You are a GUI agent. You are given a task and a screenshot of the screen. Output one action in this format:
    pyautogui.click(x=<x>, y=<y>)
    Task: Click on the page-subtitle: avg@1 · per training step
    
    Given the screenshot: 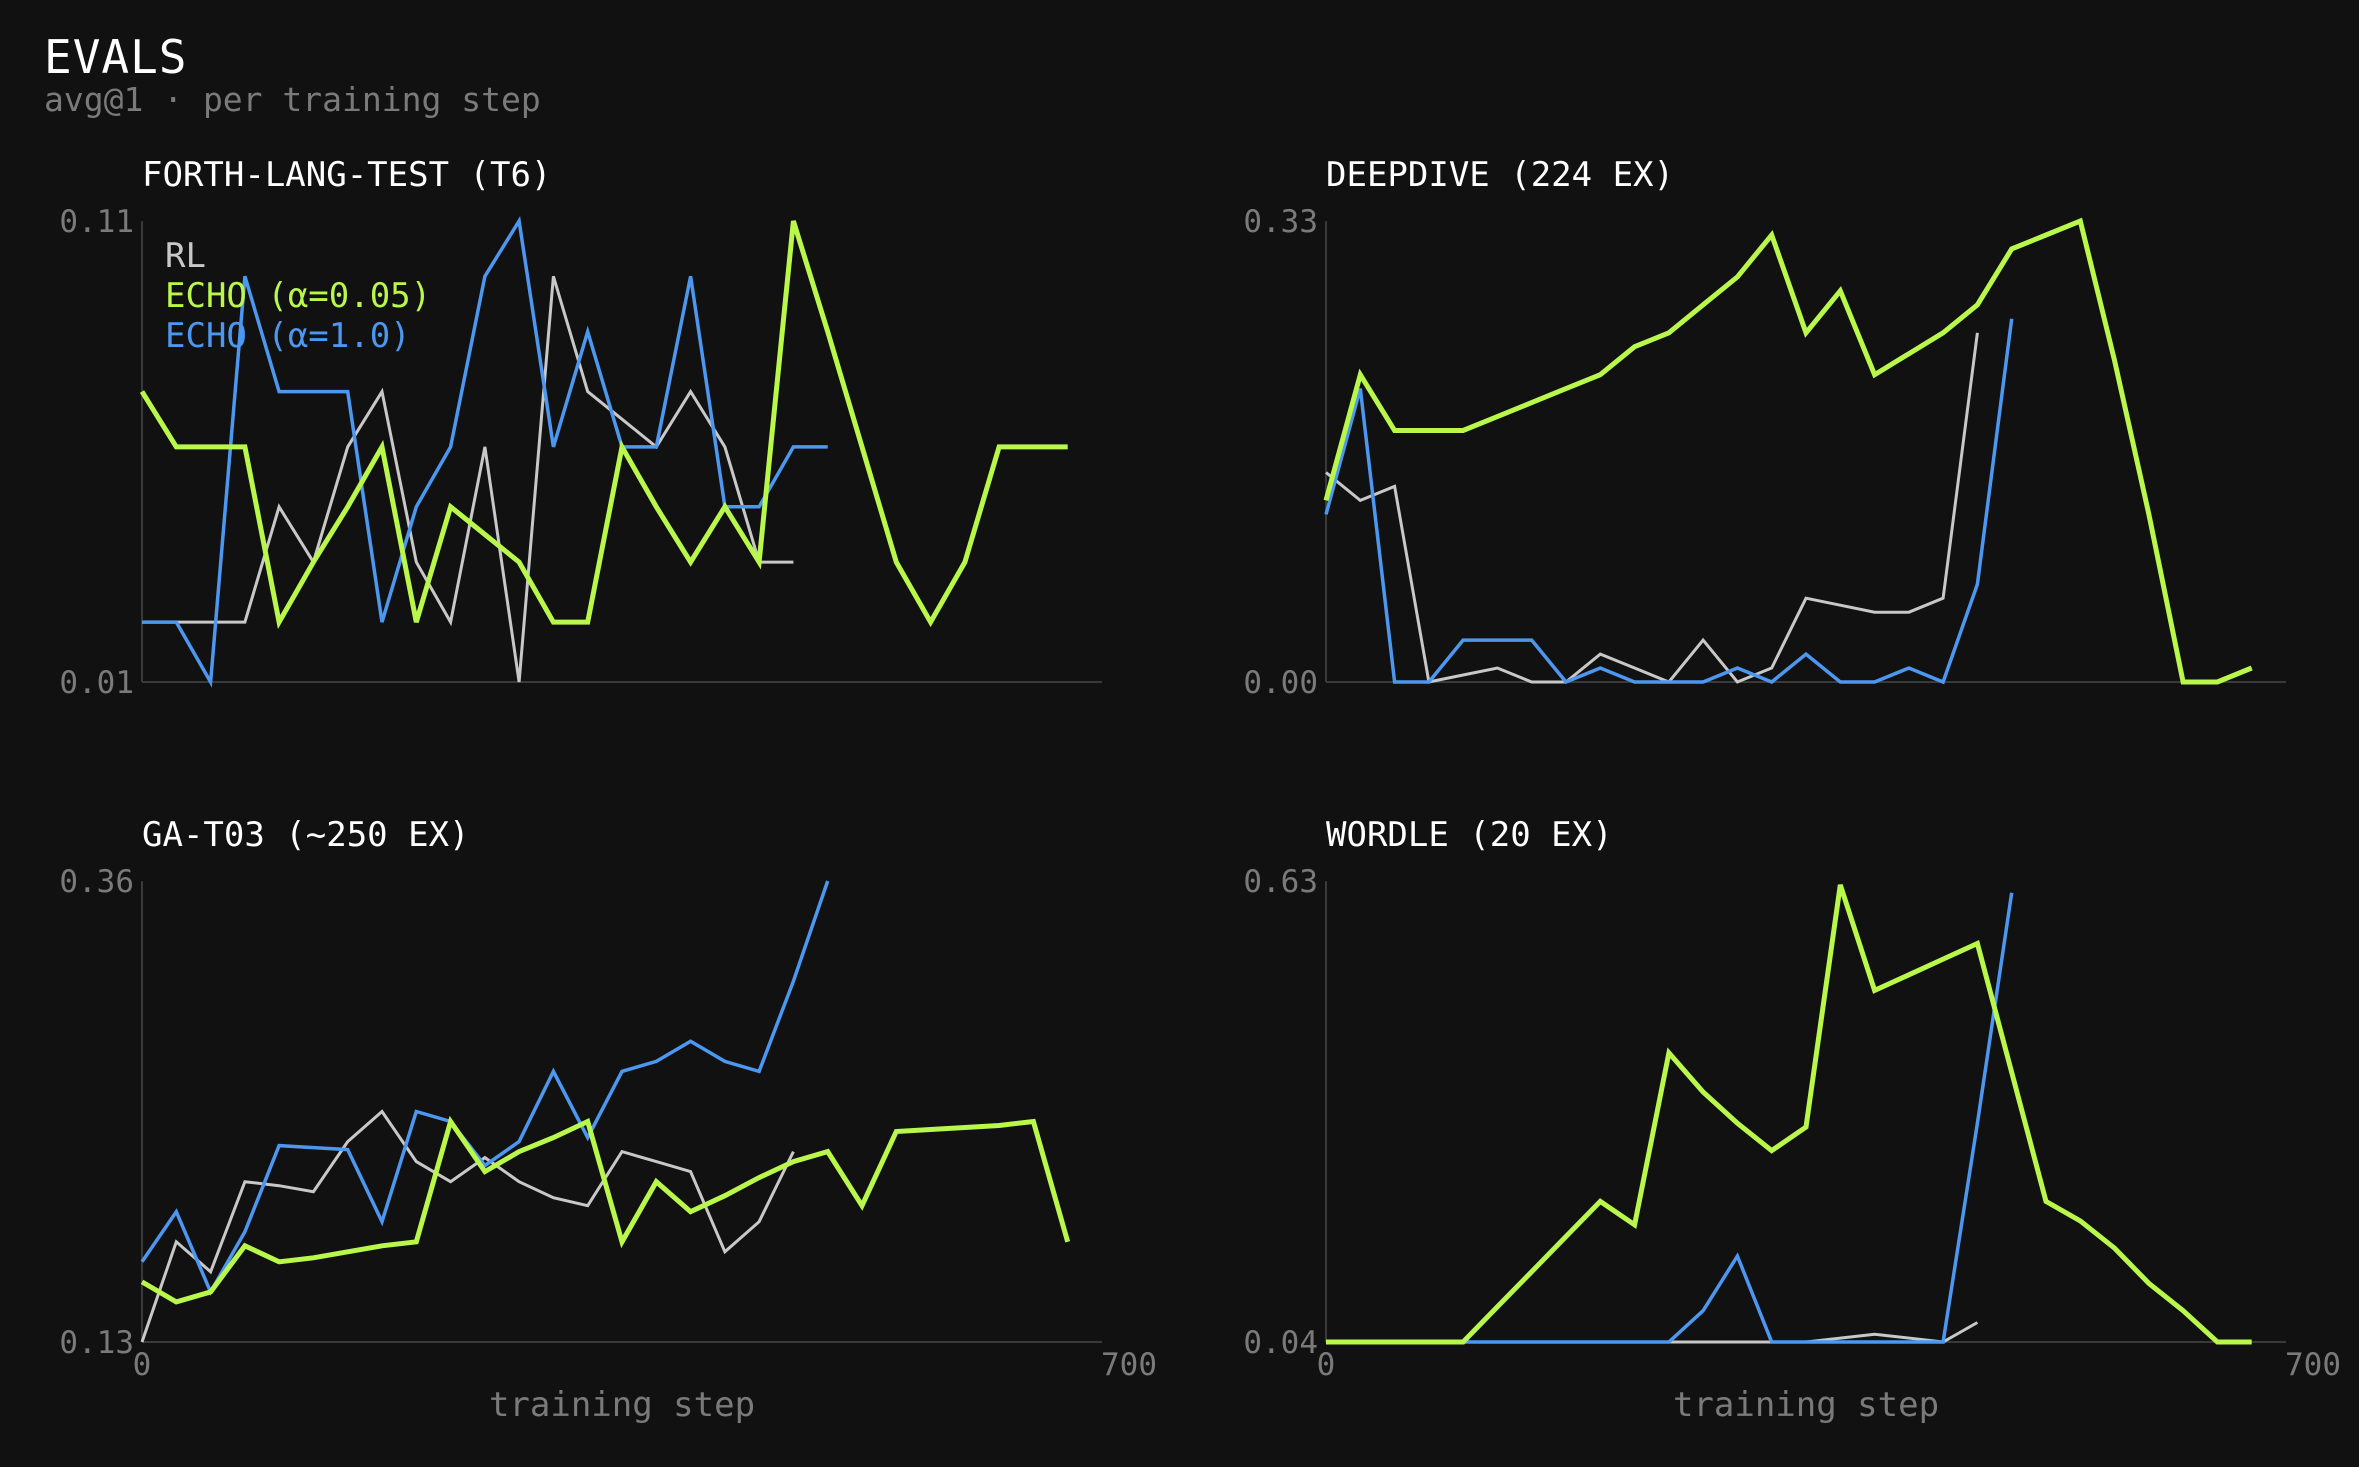 What is the action you would take?
    pyautogui.click(x=292, y=99)
    